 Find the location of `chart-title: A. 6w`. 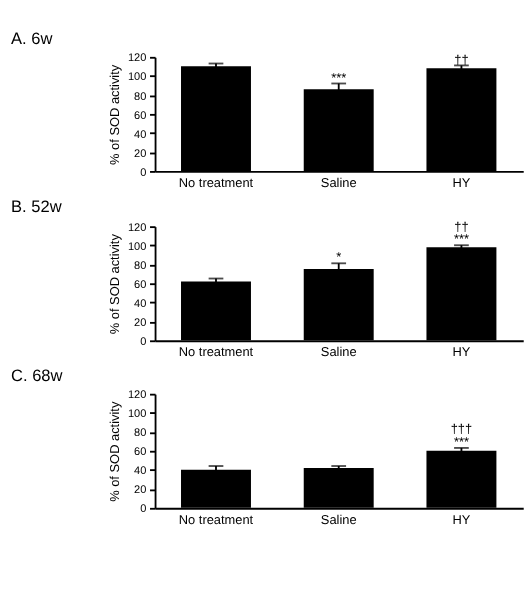

chart-title: A. 6w is located at coordinates (32, 38).